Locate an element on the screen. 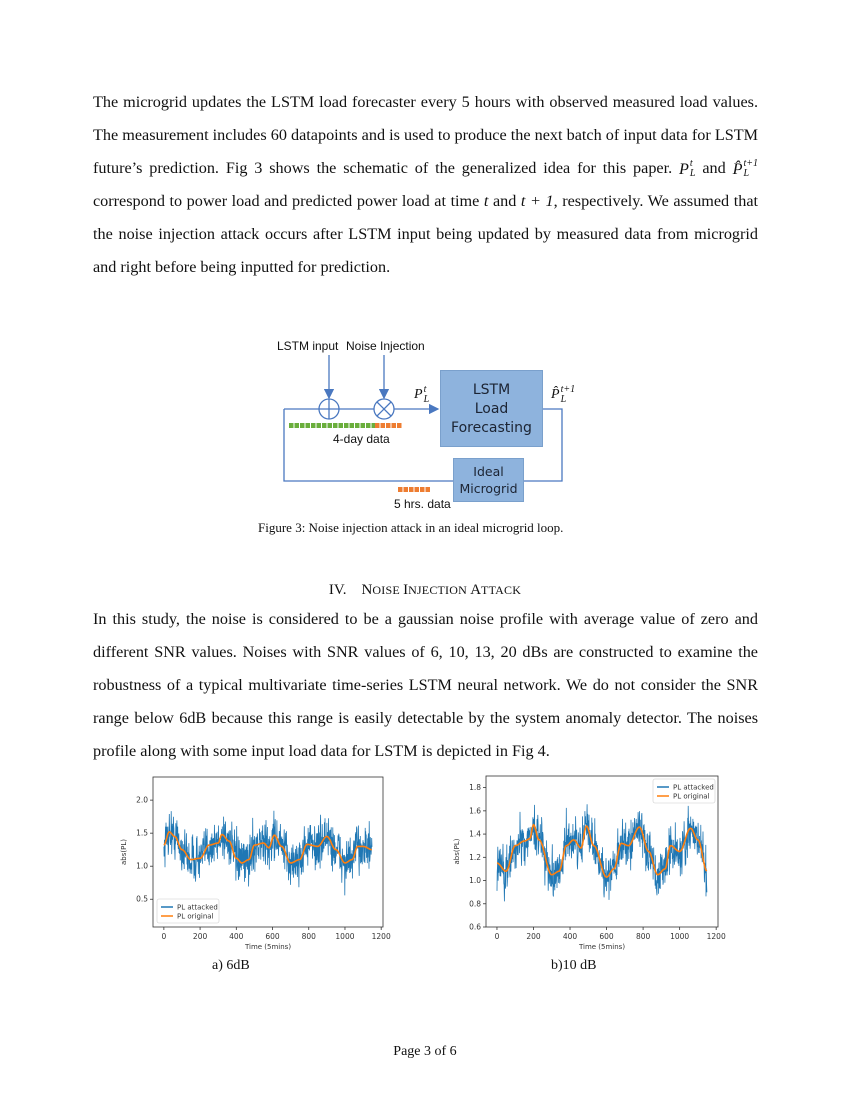 This screenshot has width=850, height=1100. label-4day-data: 4-day data is located at coordinates (361, 439).